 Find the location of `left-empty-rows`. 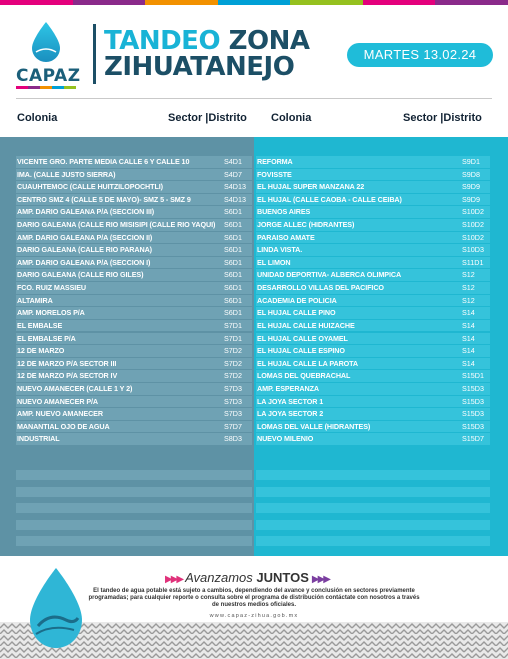

left-empty-rows is located at coordinates (134, 511).